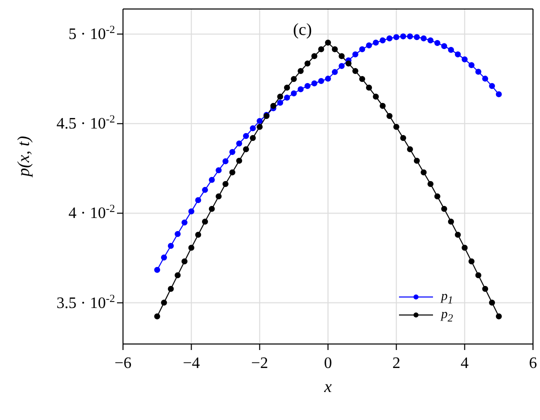 This screenshot has width=540, height=420. Describe the element at coordinates (123, 363) in the screenshot. I see `x-tick-label: −6` at that location.